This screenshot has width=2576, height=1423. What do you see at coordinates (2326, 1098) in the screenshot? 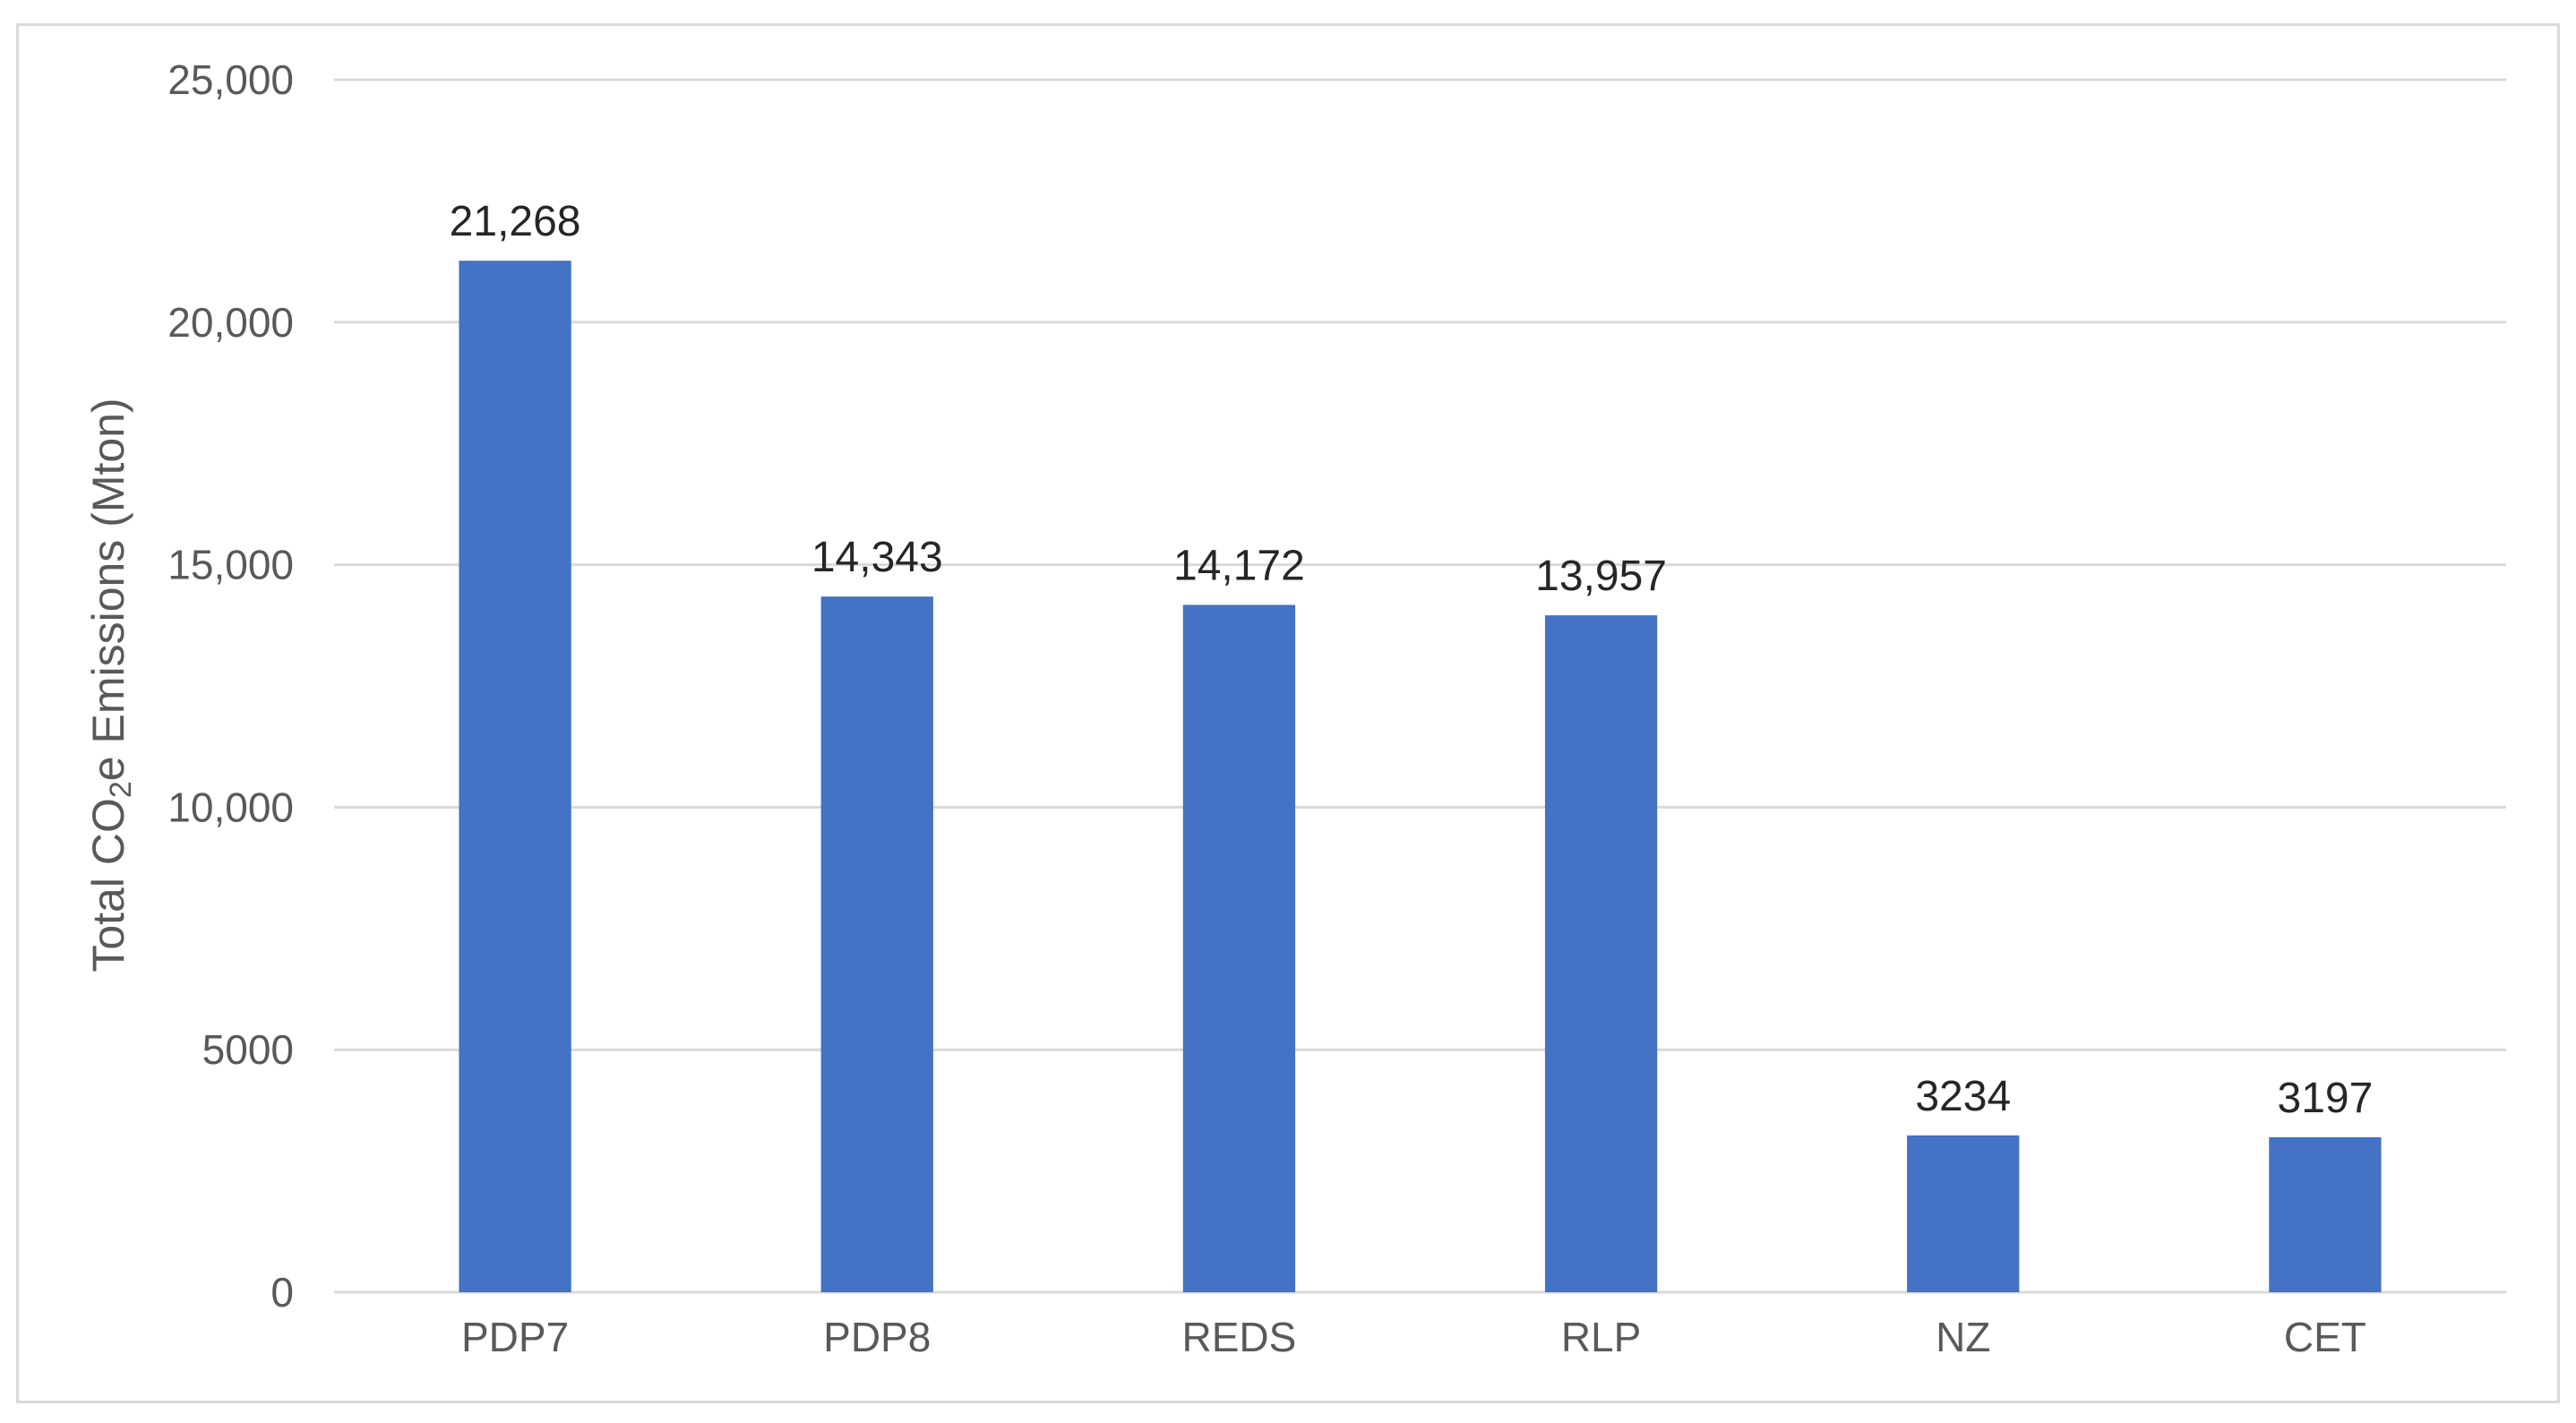
I see `bar-value-label: 3197` at bounding box center [2326, 1098].